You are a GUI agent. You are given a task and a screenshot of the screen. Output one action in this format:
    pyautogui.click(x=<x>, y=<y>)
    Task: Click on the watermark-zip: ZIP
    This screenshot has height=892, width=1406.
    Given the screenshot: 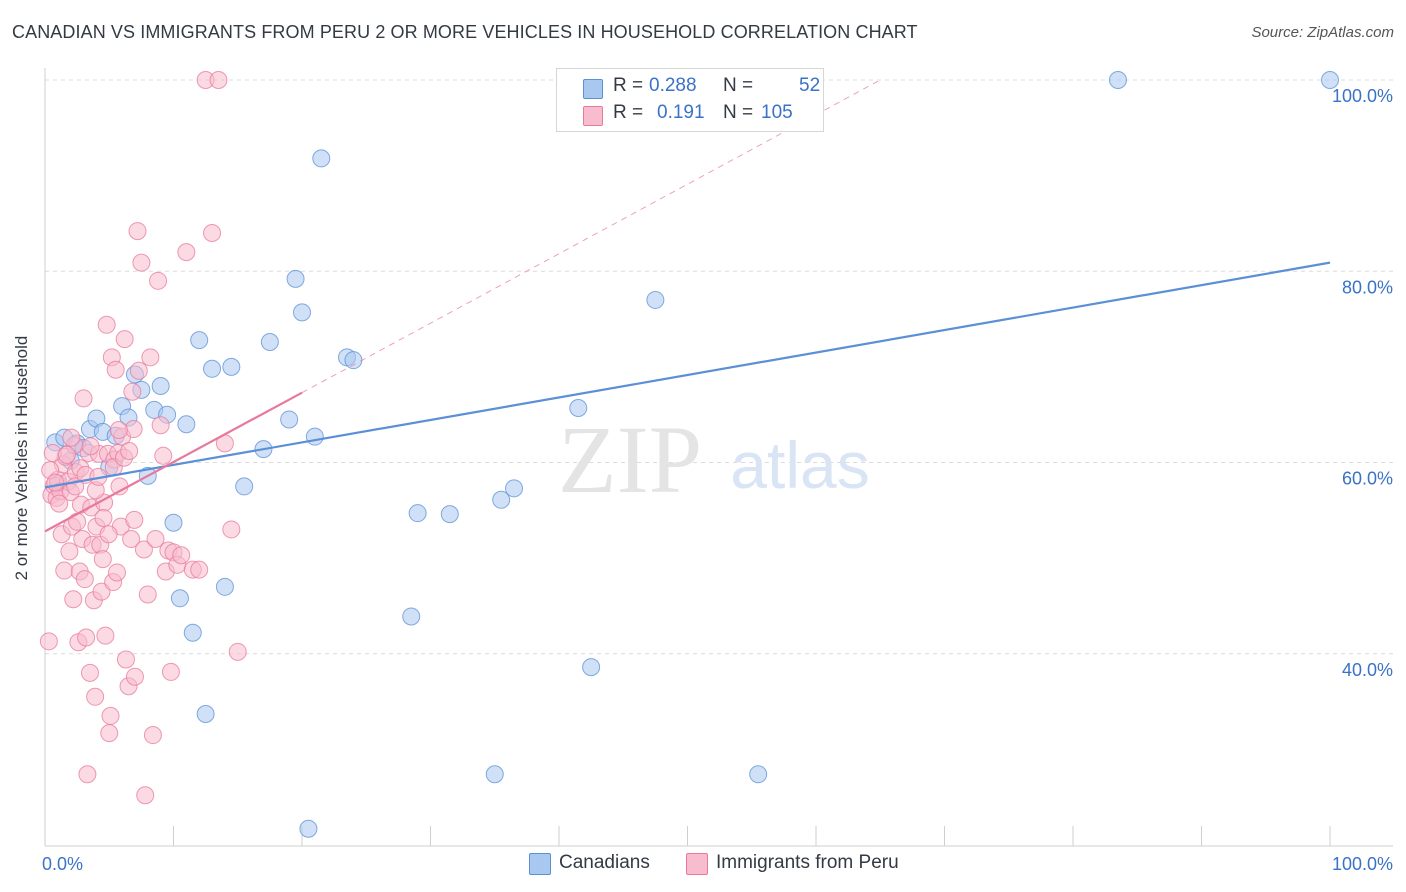 What is the action you would take?
    pyautogui.click(x=630, y=459)
    